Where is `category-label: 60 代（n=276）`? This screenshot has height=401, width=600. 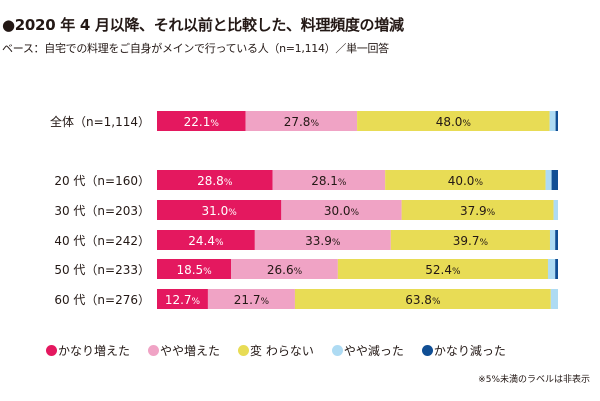 category-label: 60 代（n=276） is located at coordinates (102, 300).